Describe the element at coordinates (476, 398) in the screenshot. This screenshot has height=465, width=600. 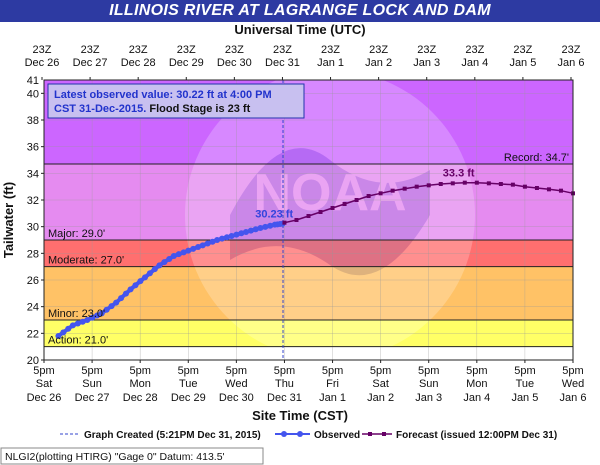
I see `bottom-tick-date: Jan 4` at that location.